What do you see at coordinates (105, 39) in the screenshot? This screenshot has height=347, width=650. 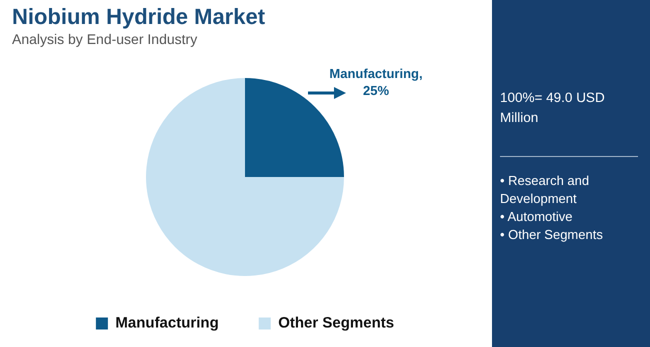 I see `chart-subtitle: Analysis by End-user Industry` at bounding box center [105, 39].